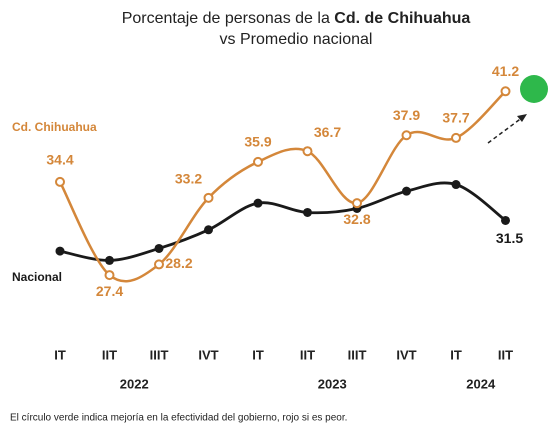 The height and width of the screenshot is (433, 548). Describe the element at coordinates (37, 277) in the screenshot. I see `legend-label: Nacional` at that location.